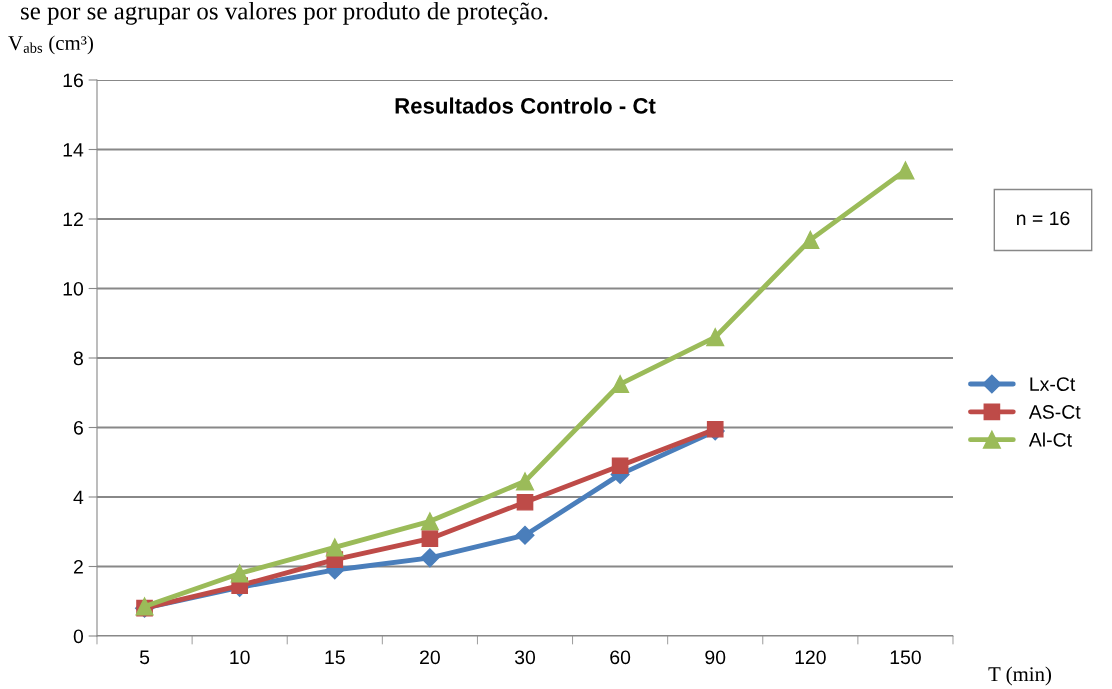  I want to click on text: n = 16, so click(1043, 218).